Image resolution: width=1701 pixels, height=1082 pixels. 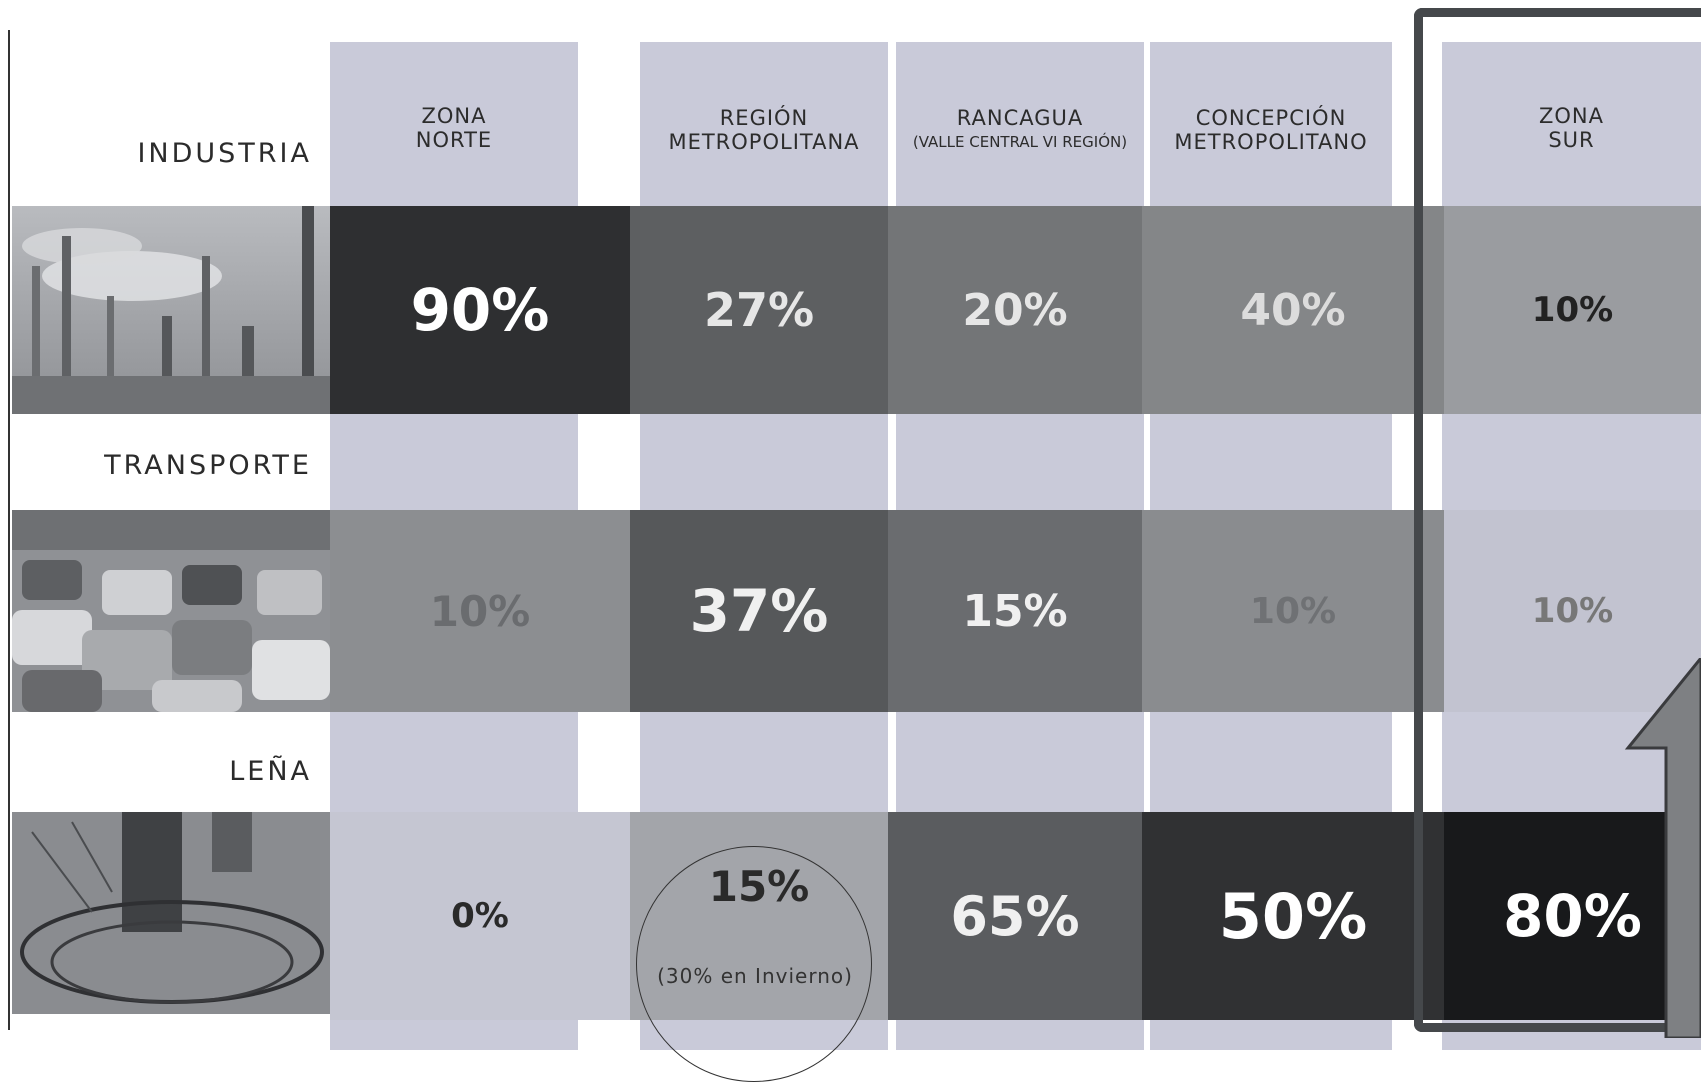 I want to click on column-header-concepcion: Concepción Metropolitano, so click(x=1271, y=130).